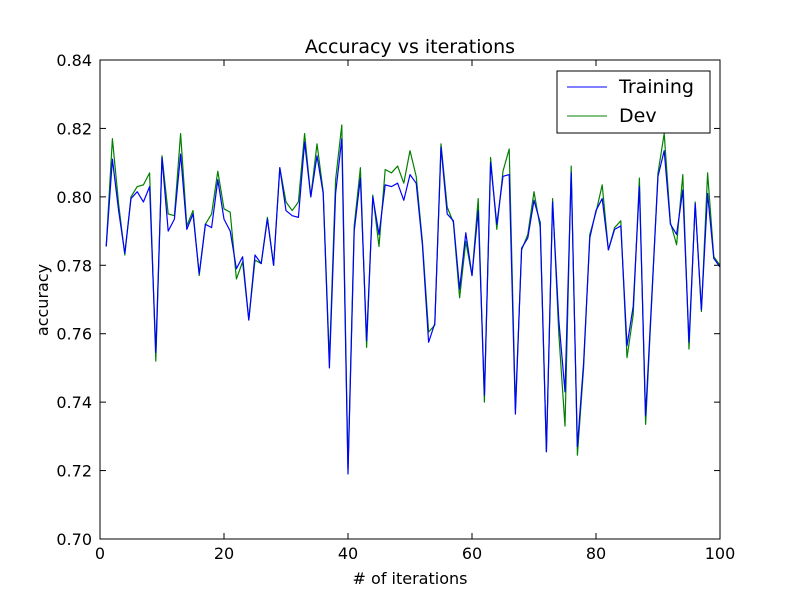  I want to click on legend-label-training: Training, so click(656, 87).